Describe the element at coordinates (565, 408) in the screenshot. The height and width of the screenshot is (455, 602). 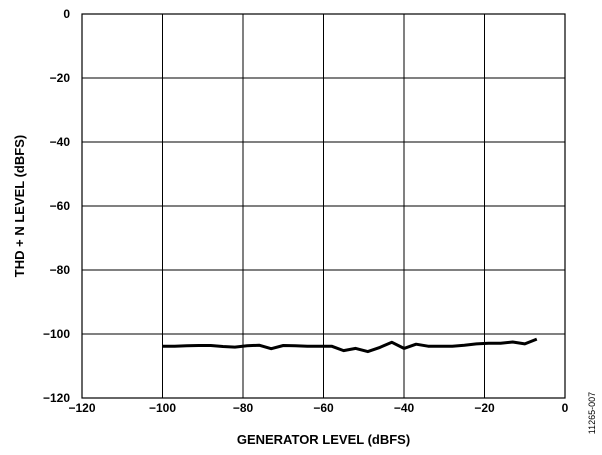
I see `x-tick-label: 0` at that location.